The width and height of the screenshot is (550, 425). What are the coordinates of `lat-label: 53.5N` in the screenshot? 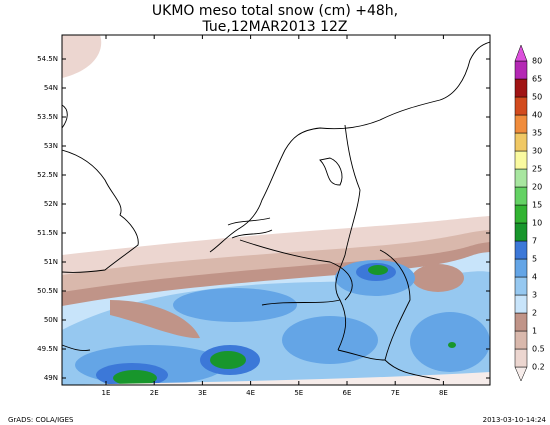 It's located at (47, 117).